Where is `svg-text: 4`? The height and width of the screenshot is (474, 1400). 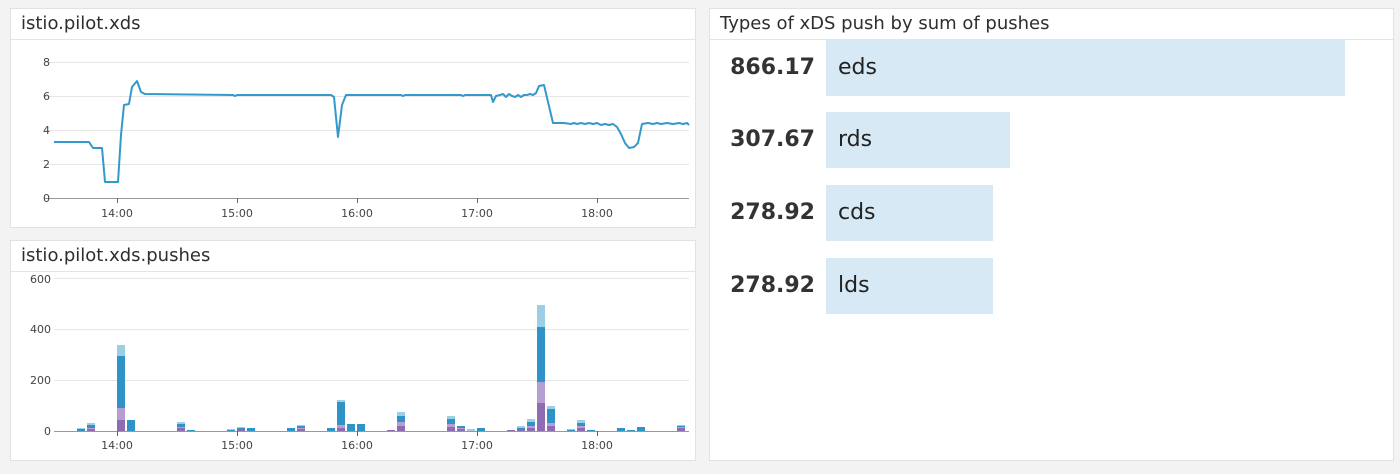
svg-text: 4 is located at coordinates (46, 130).